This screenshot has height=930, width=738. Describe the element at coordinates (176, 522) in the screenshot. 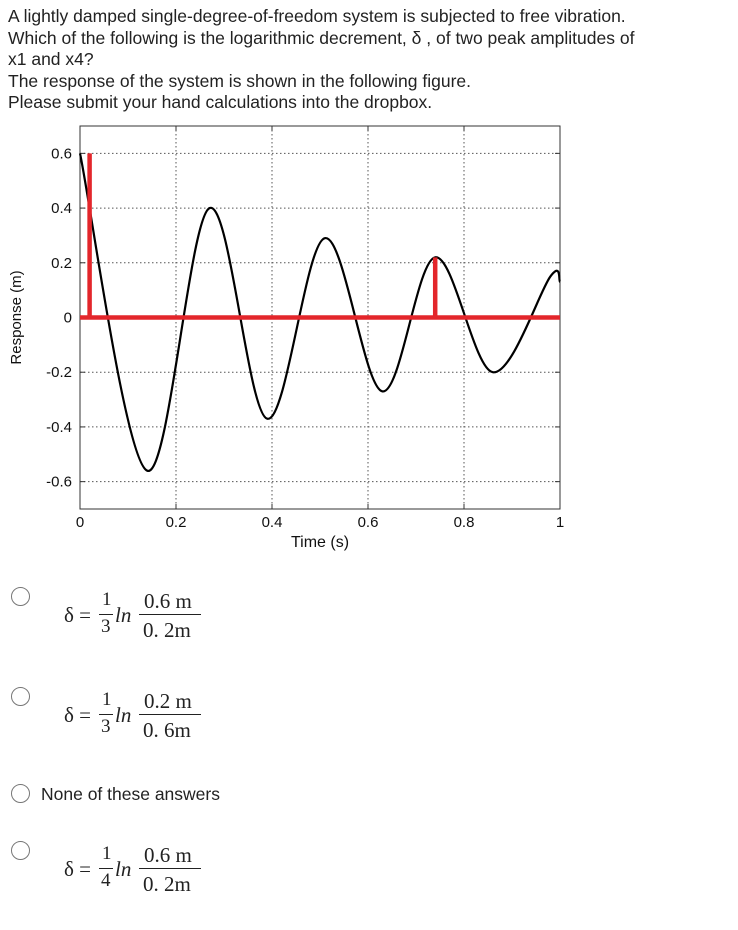

I see `x-tick-label: 0.2` at that location.